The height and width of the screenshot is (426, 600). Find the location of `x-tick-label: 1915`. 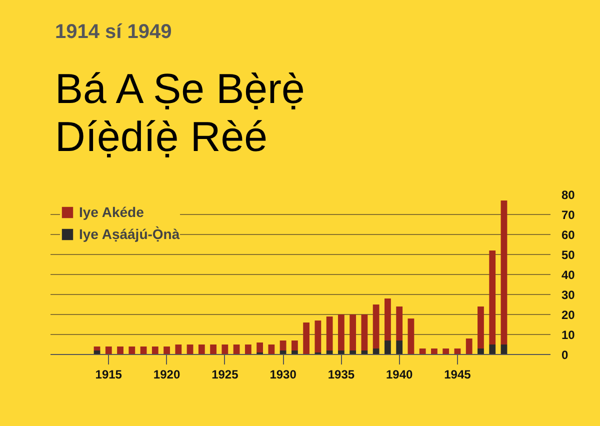

x-tick-label: 1915 is located at coordinates (108, 375).